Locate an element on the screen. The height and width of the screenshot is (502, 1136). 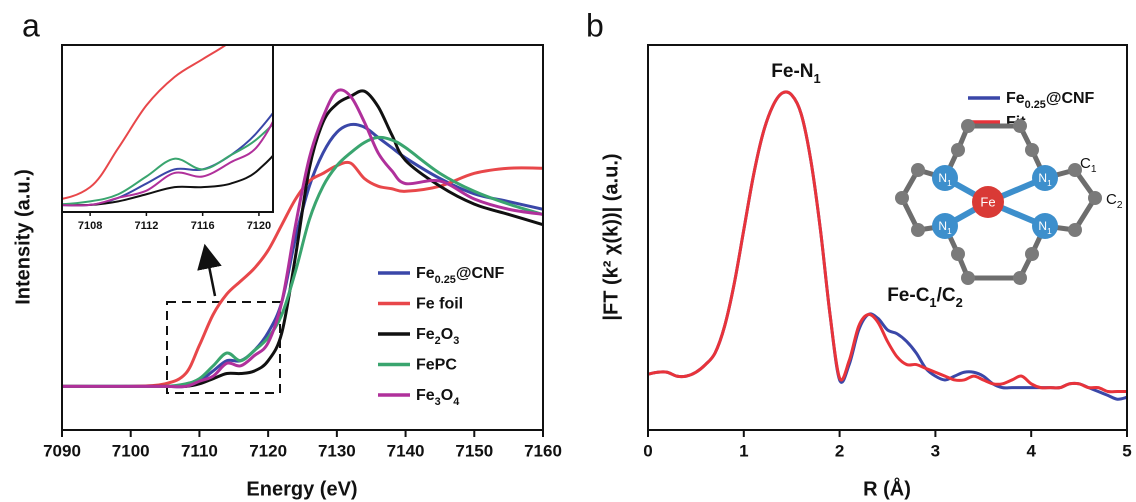
inset-x-tick-label: 7108 is located at coordinates (90, 226).